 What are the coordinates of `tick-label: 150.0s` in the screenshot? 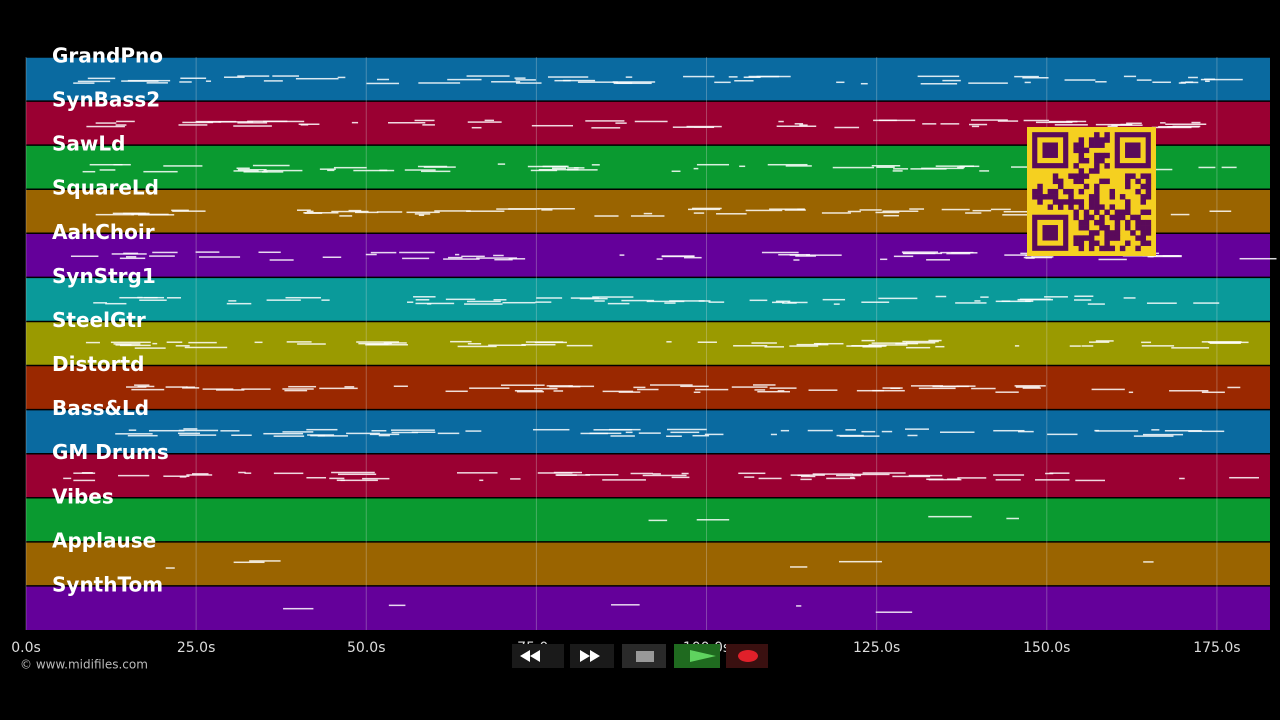 It's located at (1046, 648).